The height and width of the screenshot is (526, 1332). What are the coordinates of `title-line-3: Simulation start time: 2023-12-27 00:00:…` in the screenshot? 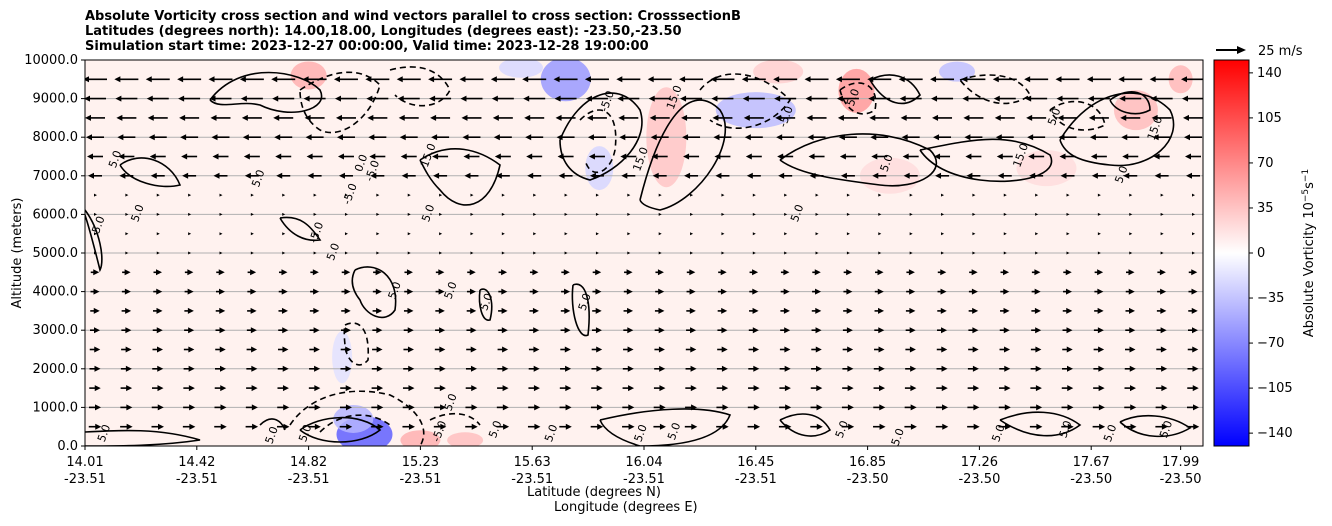 It's located at (367, 46).